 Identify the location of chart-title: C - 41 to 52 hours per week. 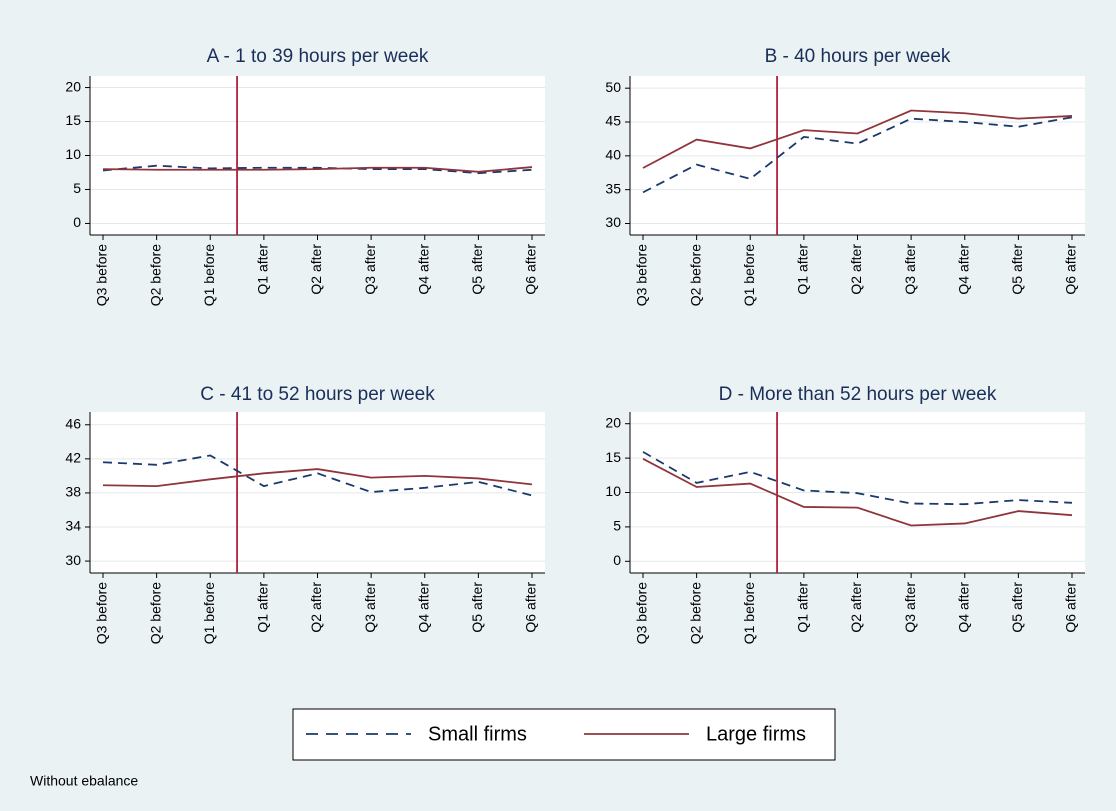
(317, 394).